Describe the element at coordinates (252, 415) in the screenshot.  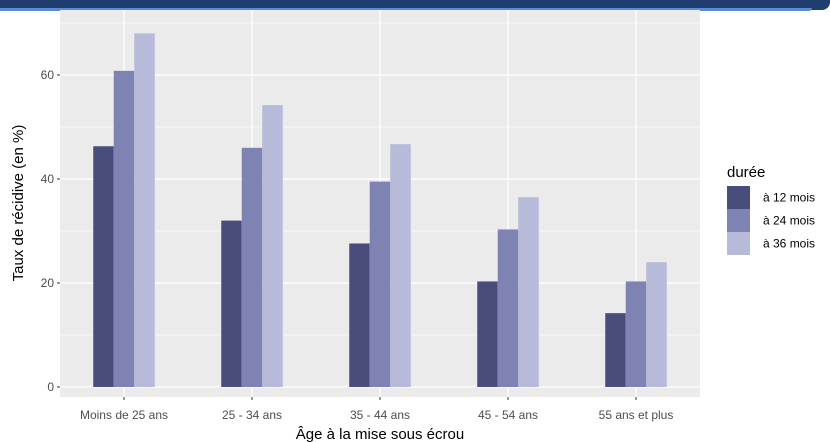
I see `x-tick-label: 25 - 34 ans` at that location.